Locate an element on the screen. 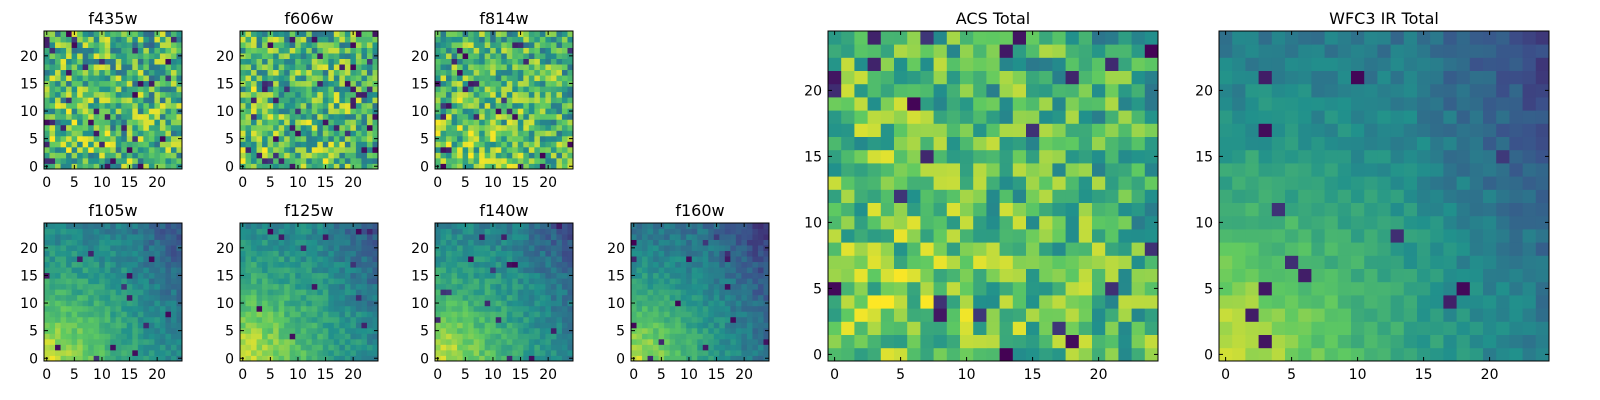 The image size is (1600, 400). y-tick-label: 0 is located at coordinates (424, 167).